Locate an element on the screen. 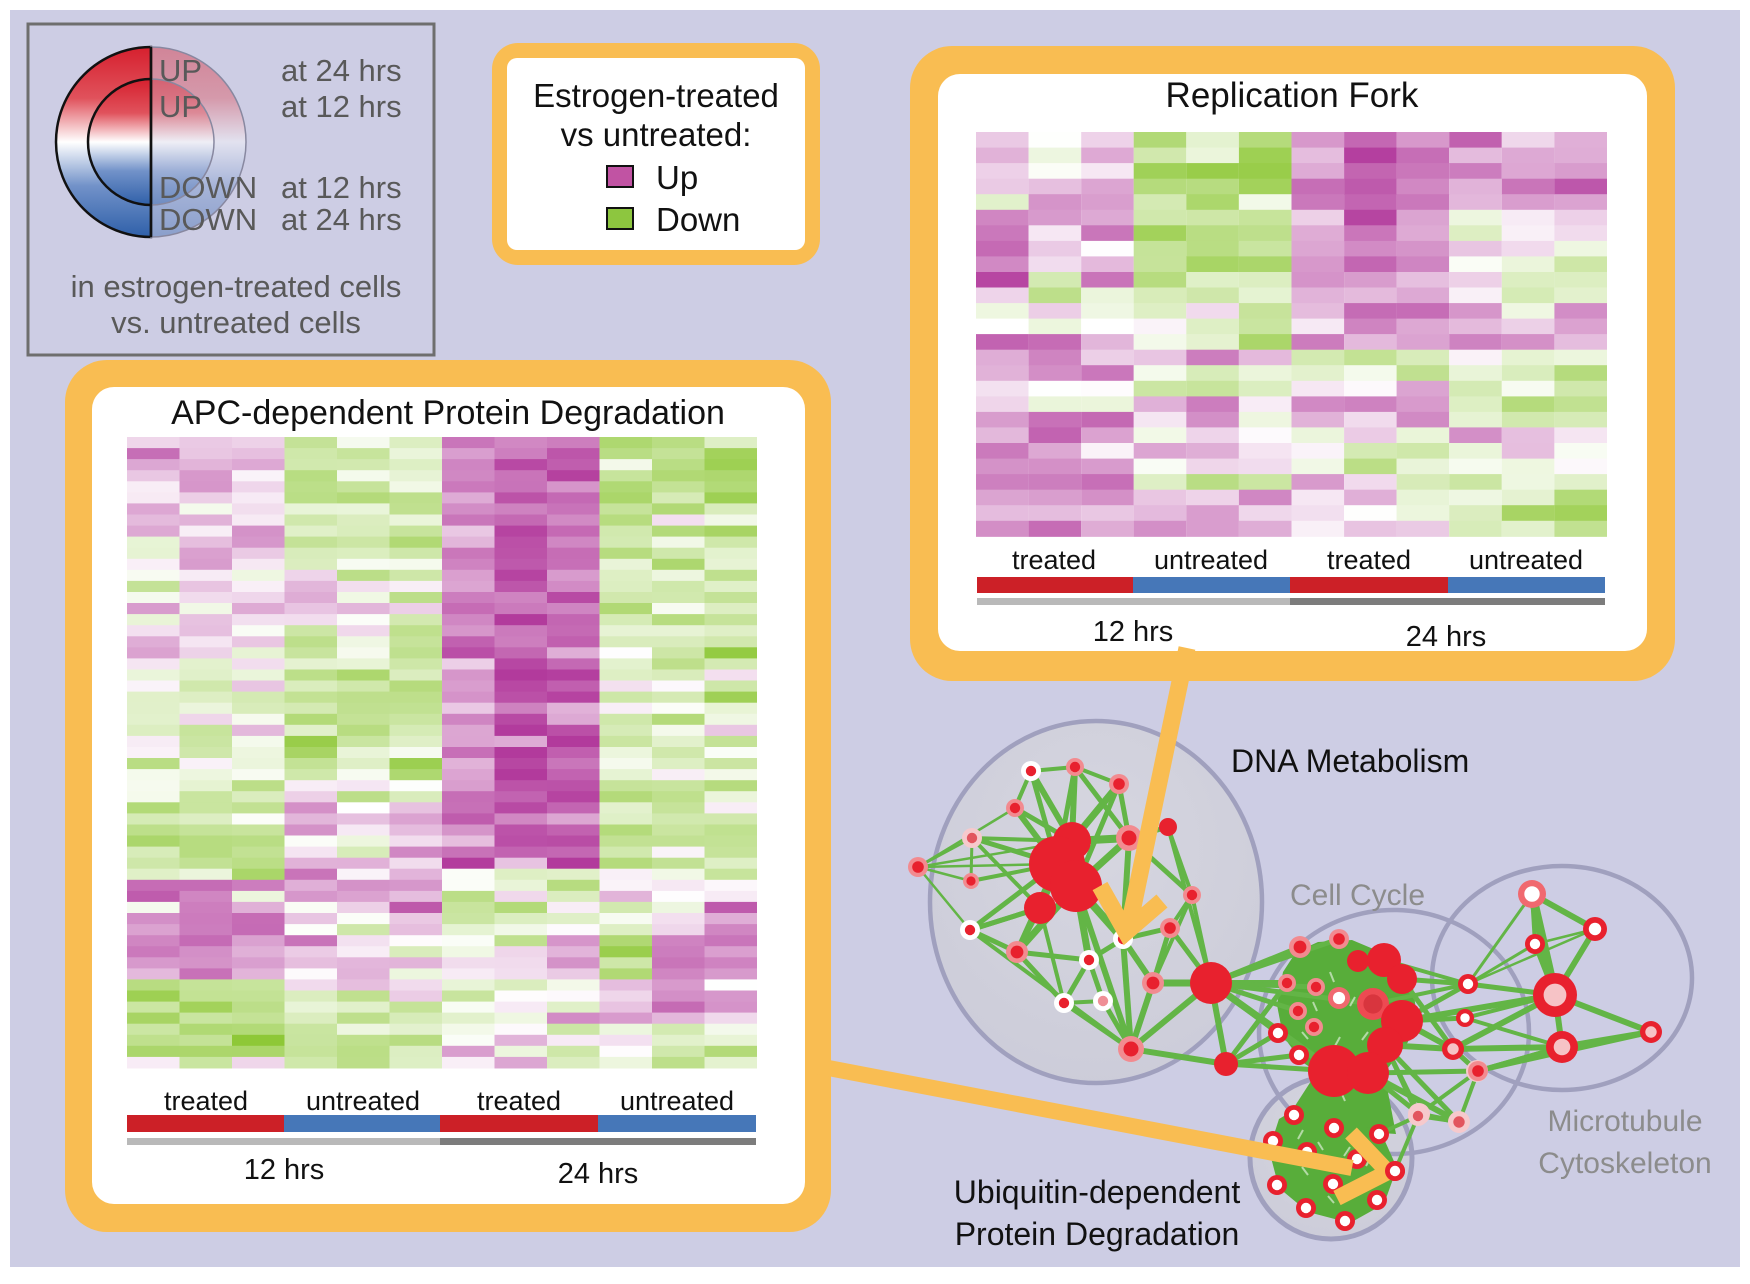 The height and width of the screenshot is (1284, 1750). svg-text: Cytoskeleton is located at coordinates (1624, 1163).